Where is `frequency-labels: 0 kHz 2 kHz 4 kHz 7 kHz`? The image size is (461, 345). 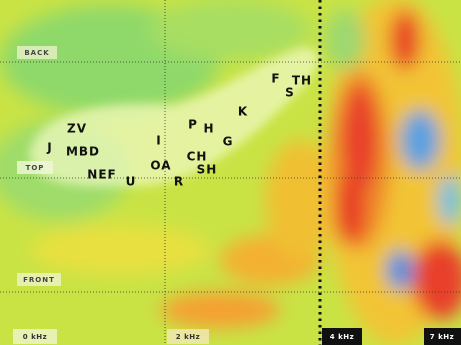 frequency-labels: 0 kHz 2 kHz 4 kHz 7 kHz is located at coordinates (237, 336).